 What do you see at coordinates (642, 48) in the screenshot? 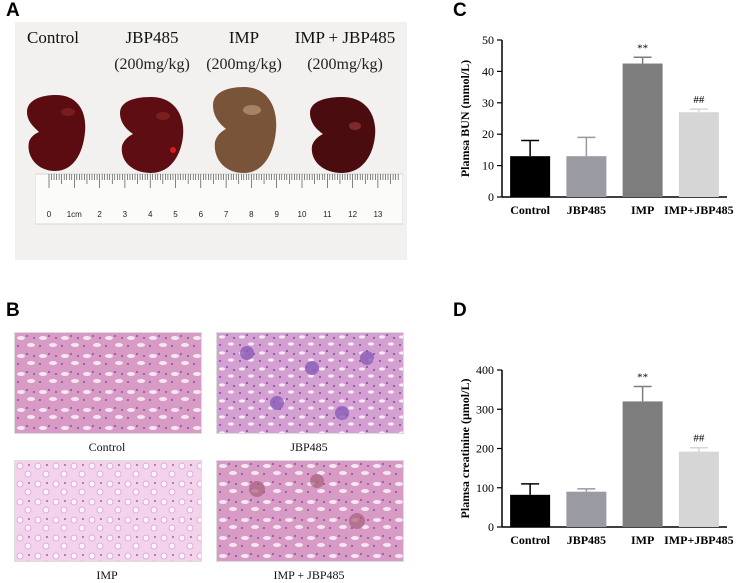
I see `bun-significance-label: **` at bounding box center [642, 48].